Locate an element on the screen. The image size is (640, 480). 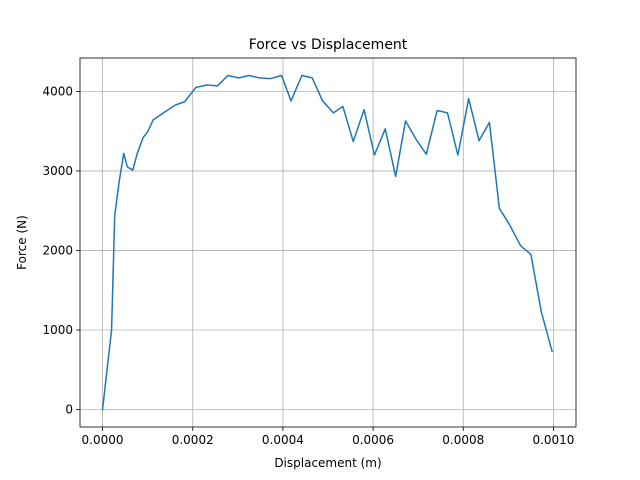
y-tick-label: 0 is located at coordinates (69, 410).